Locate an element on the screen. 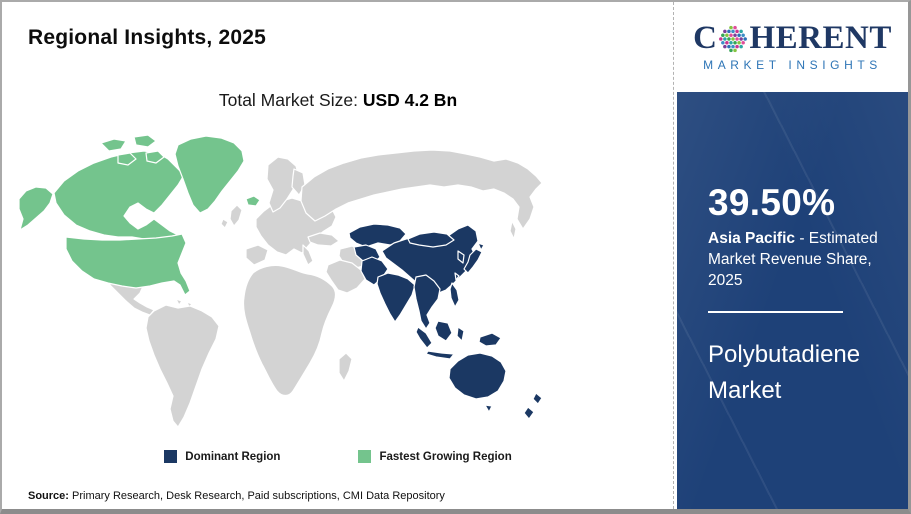 The height and width of the screenshot is (514, 911). company-logo: C HERENT MARKET INSIGHTS is located at coordinates (792, 47).